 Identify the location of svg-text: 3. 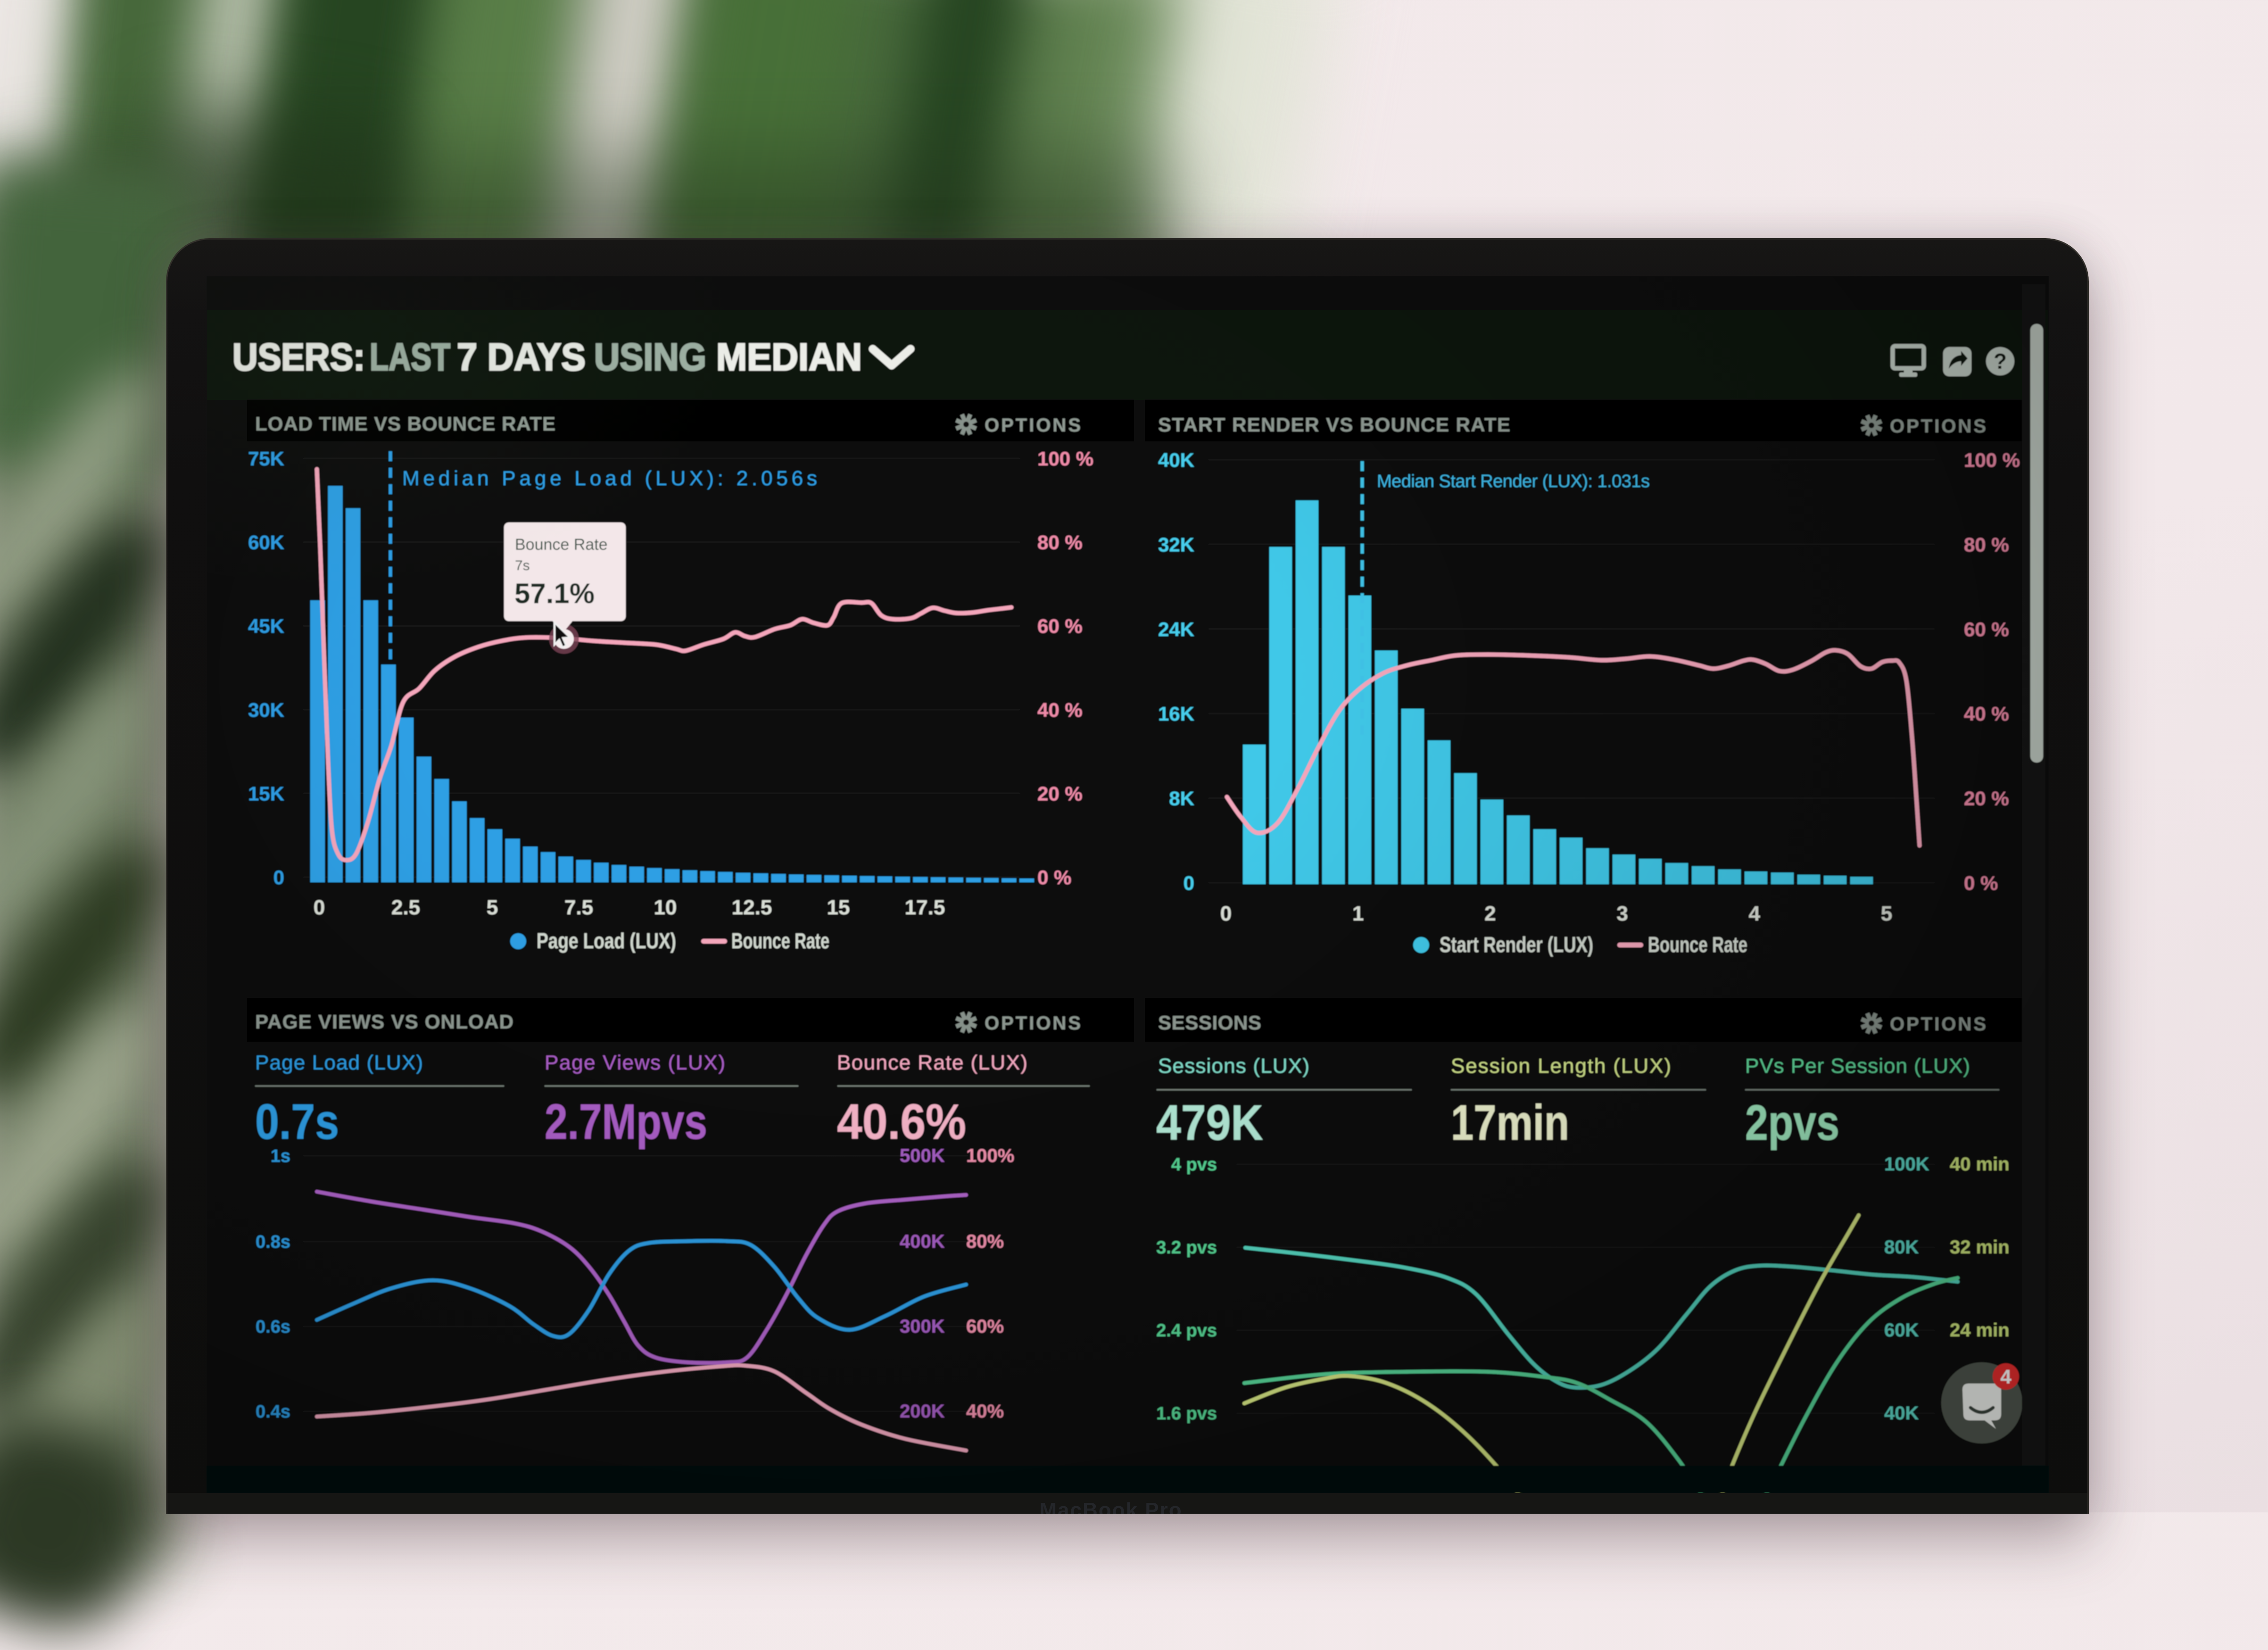
(1622, 913).